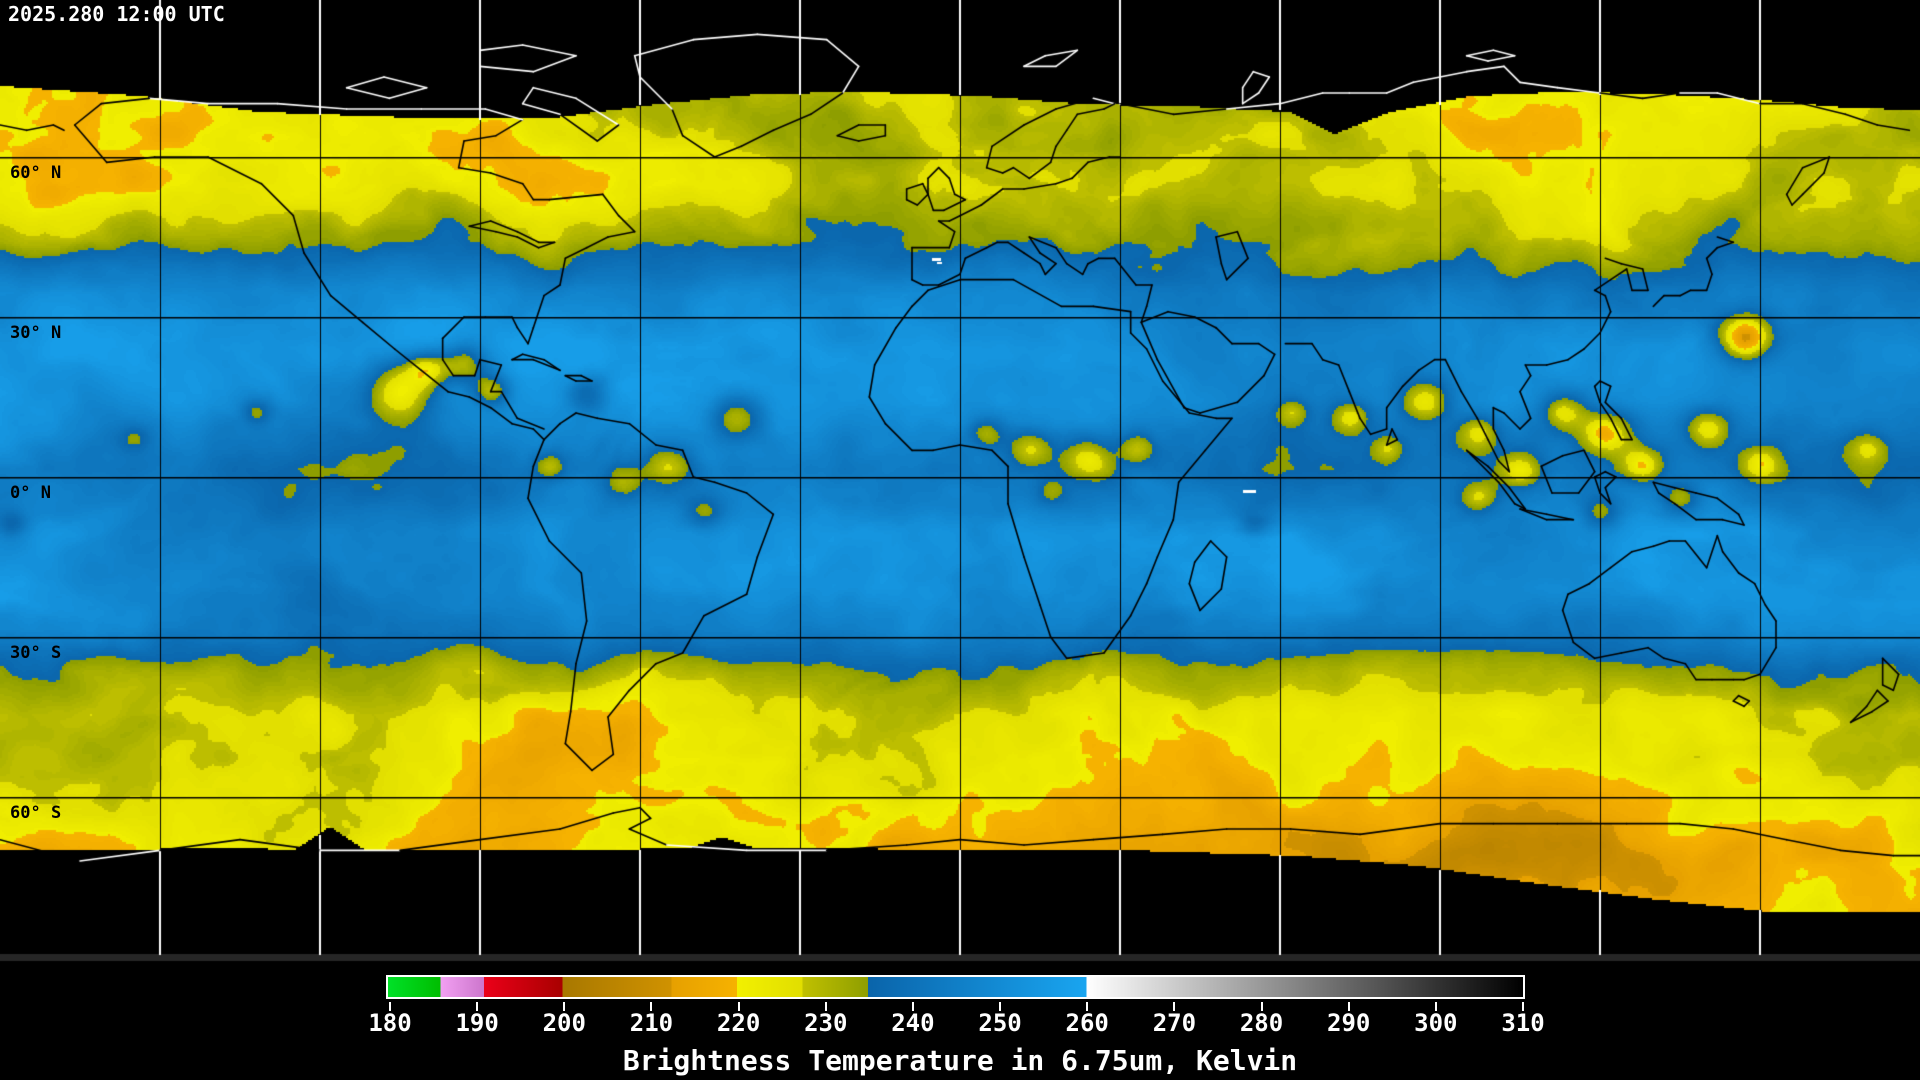 This screenshot has height=1080, width=1920. What do you see at coordinates (477, 1023) in the screenshot?
I see `colorbar-tick-label: 190` at bounding box center [477, 1023].